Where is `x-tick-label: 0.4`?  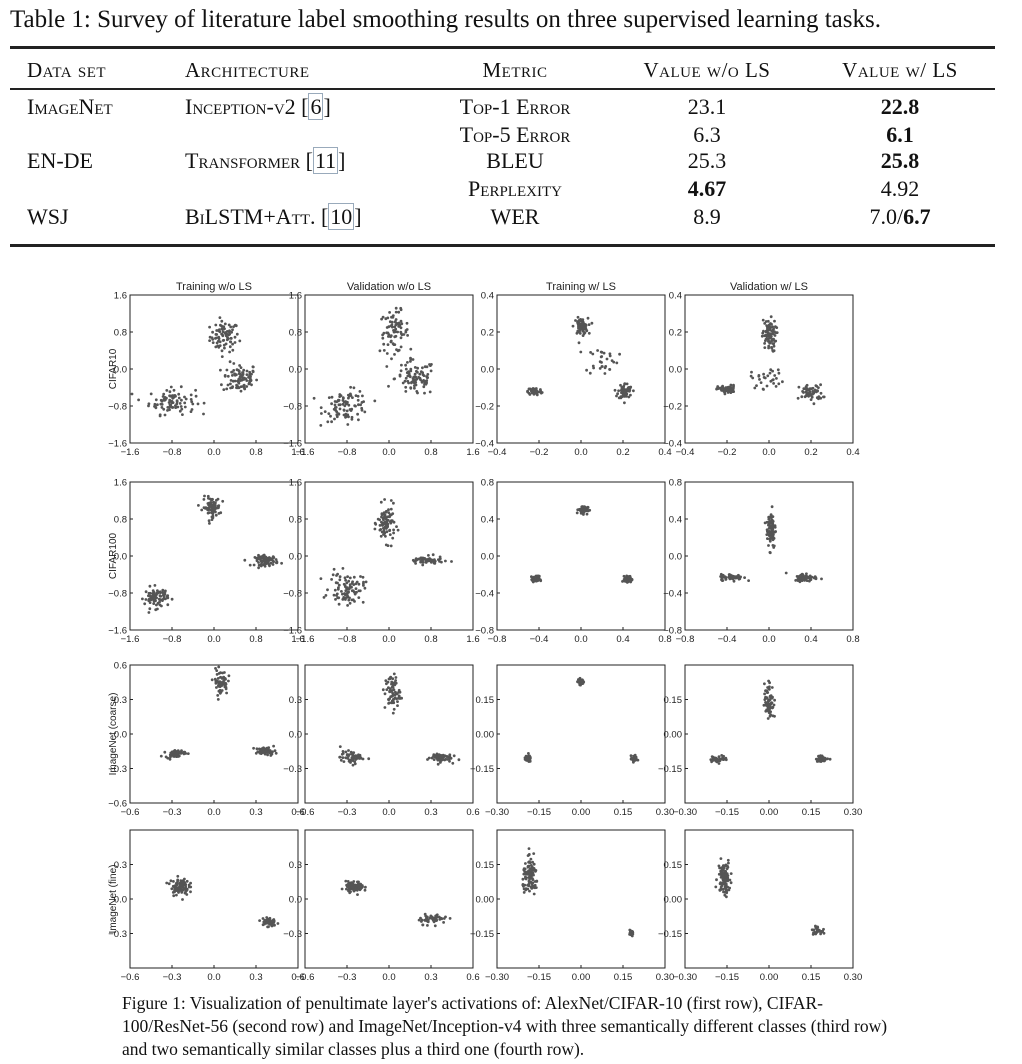 x-tick-label: 0.4 is located at coordinates (852, 452).